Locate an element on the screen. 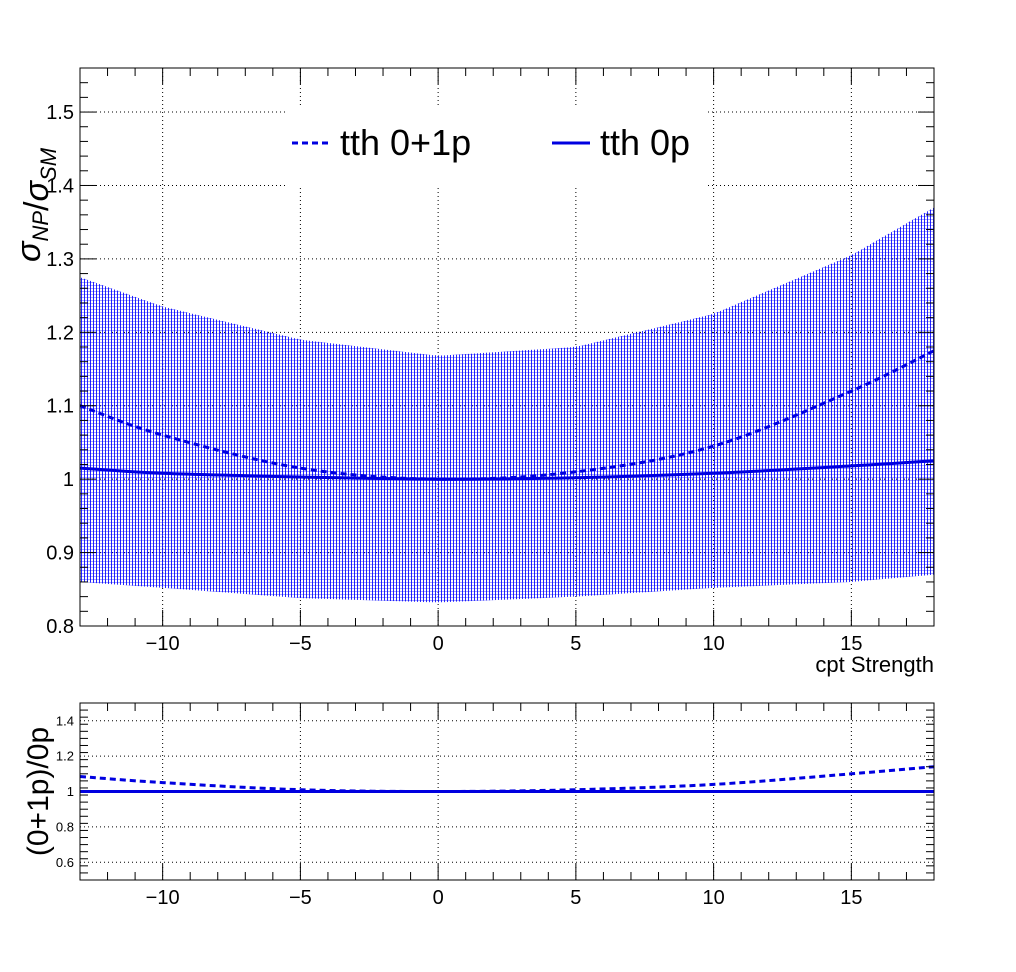  legend-box is located at coordinates (496, 146).